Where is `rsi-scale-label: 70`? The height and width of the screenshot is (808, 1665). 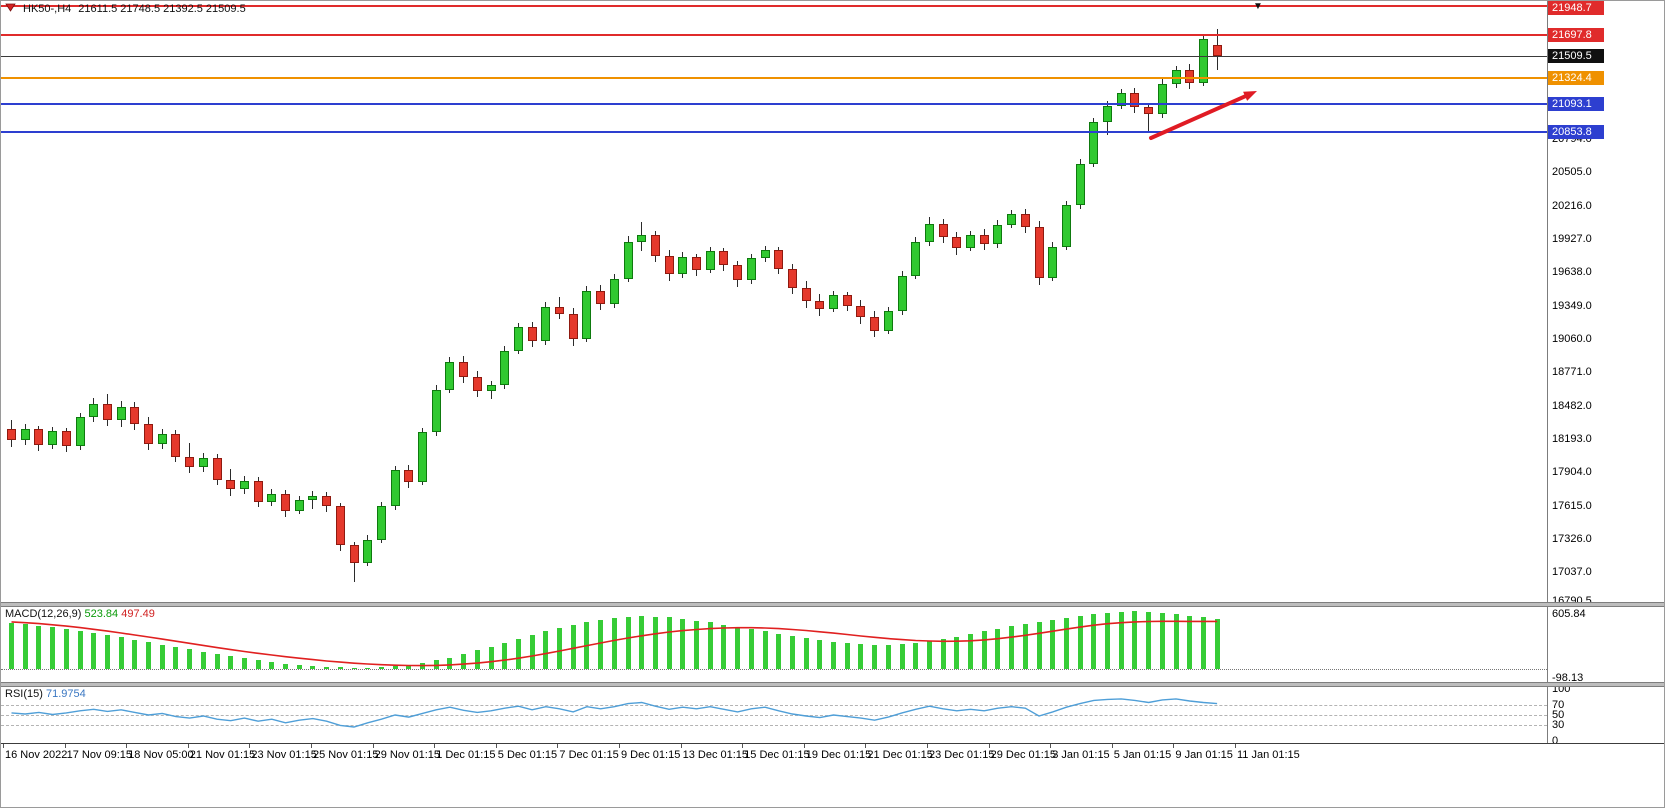
rsi-scale-label: 70 is located at coordinates (1558, 704).